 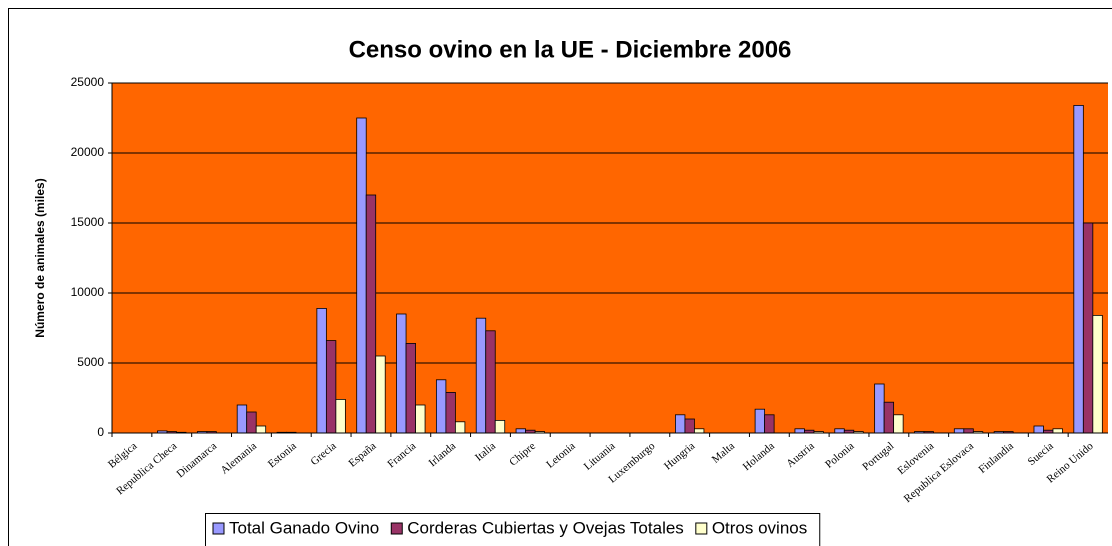 I want to click on legend-label: Corderas Cubiertas y Ovejas Totales, so click(x=545, y=527).